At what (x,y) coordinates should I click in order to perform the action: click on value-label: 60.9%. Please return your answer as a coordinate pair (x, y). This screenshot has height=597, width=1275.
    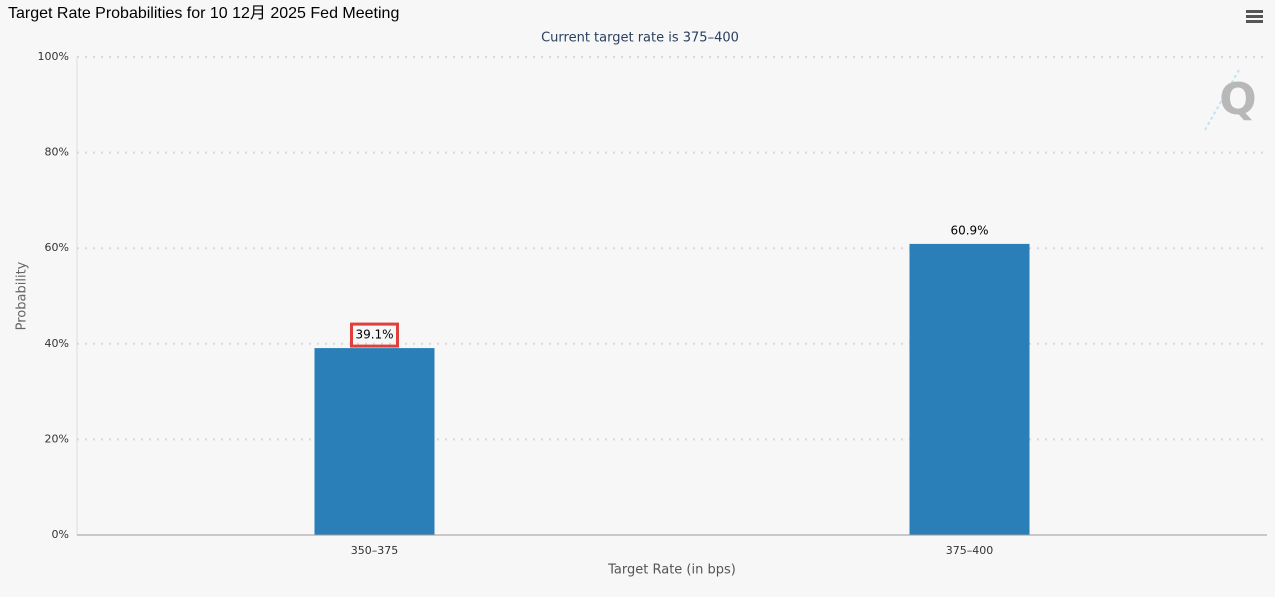
    Looking at the image, I should click on (969, 230).